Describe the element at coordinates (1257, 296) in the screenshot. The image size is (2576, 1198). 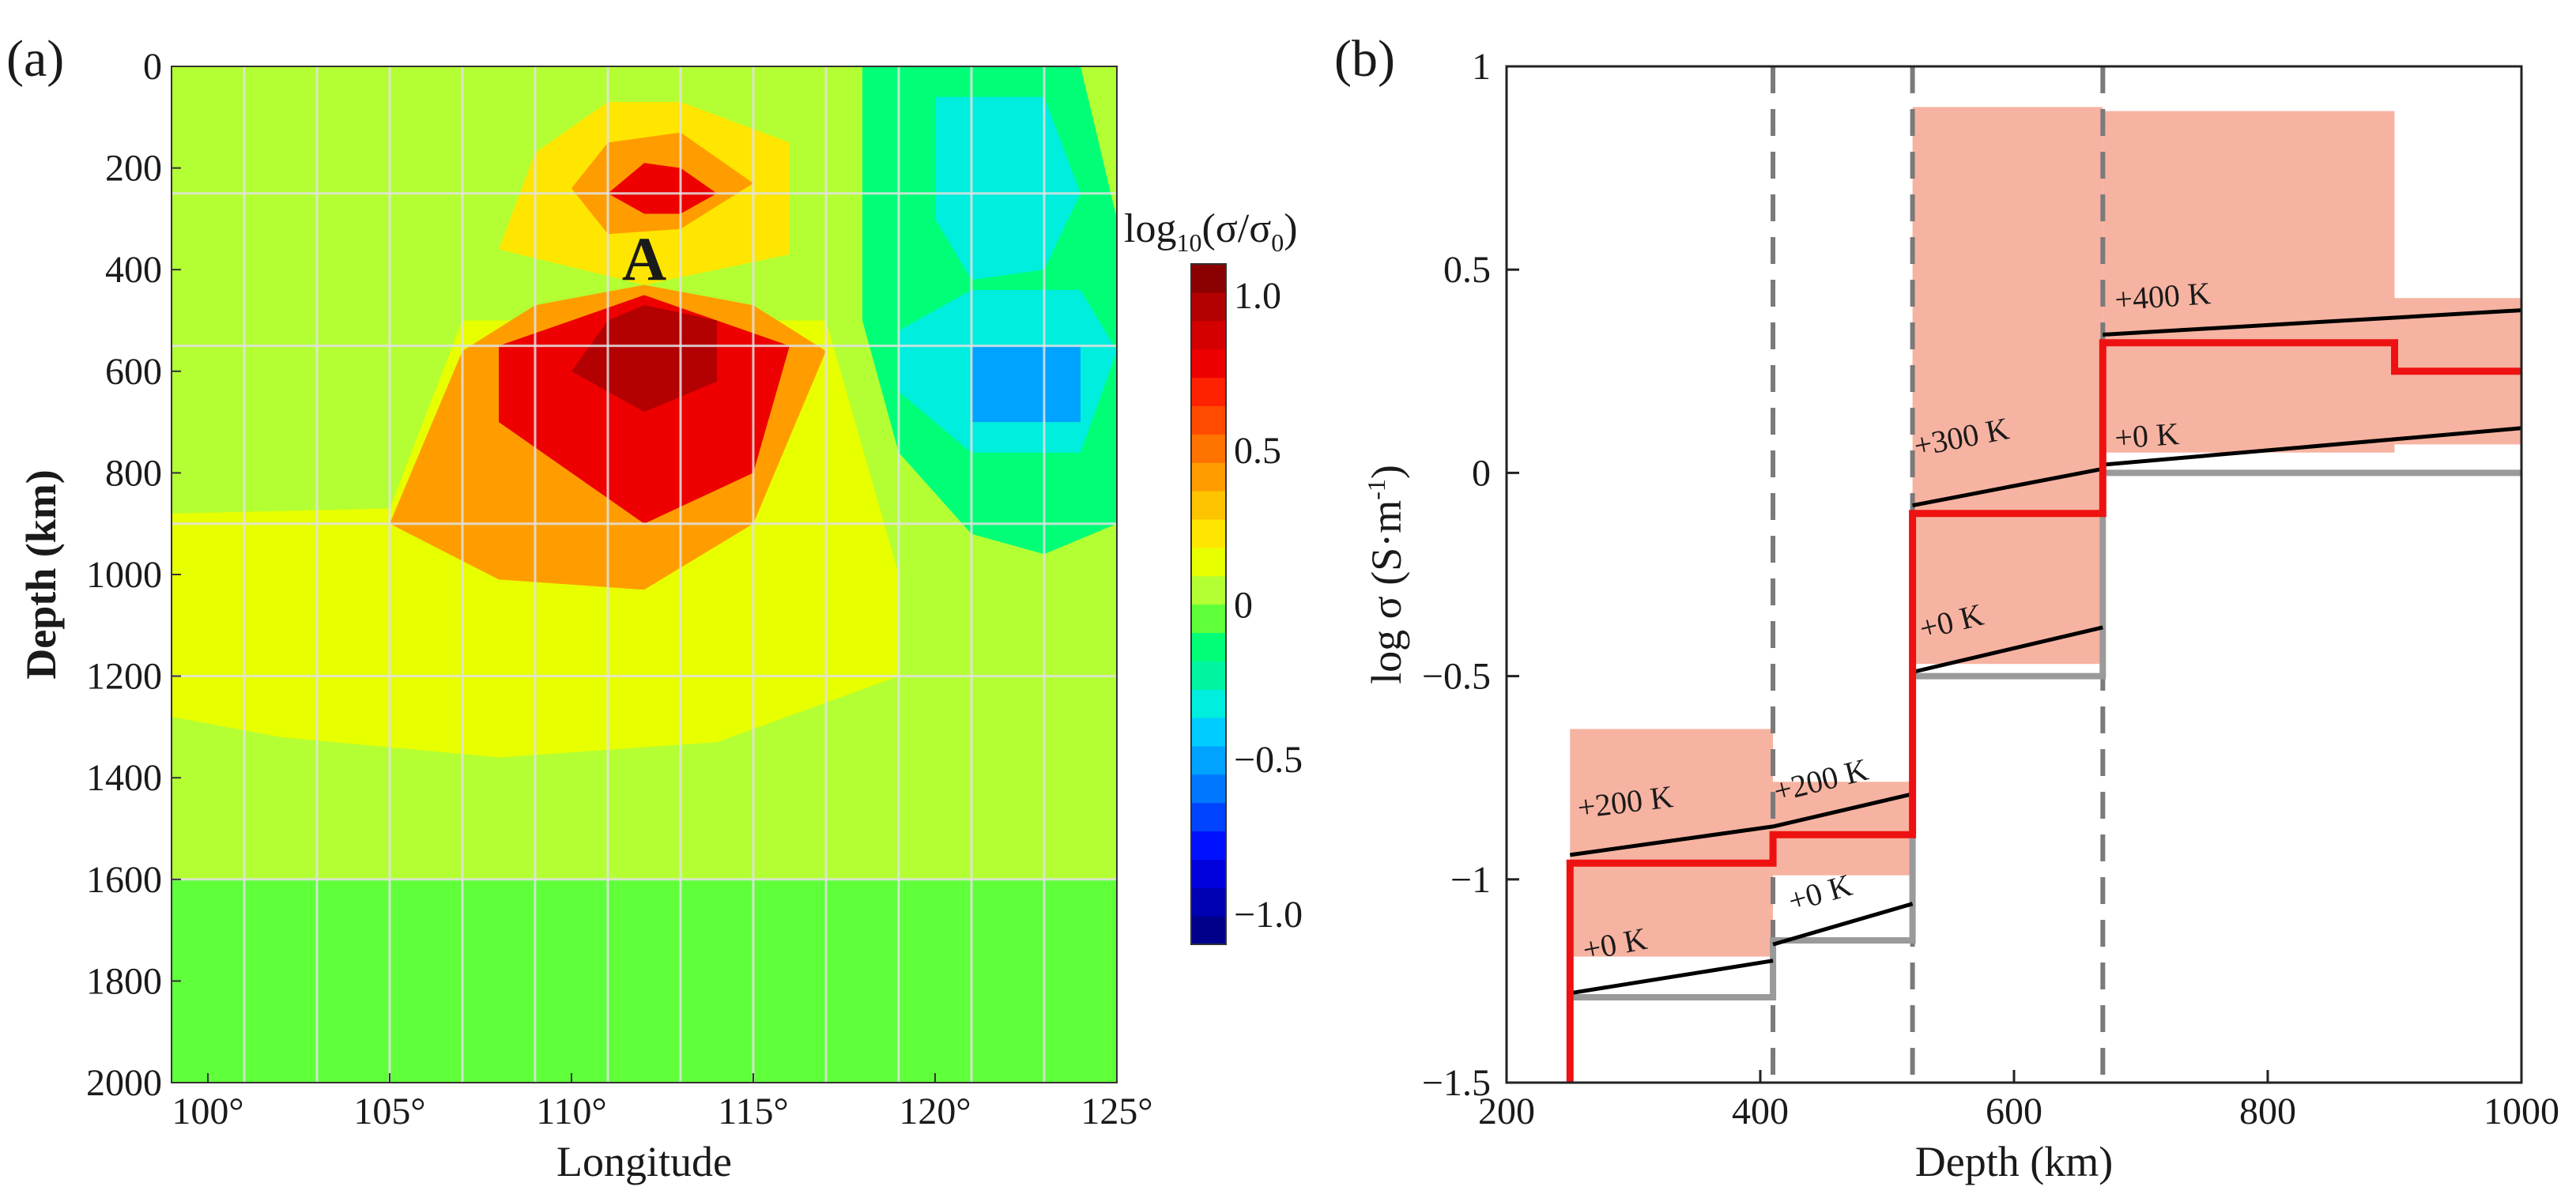
I see `colorbar-tick-label: 1.0` at that location.